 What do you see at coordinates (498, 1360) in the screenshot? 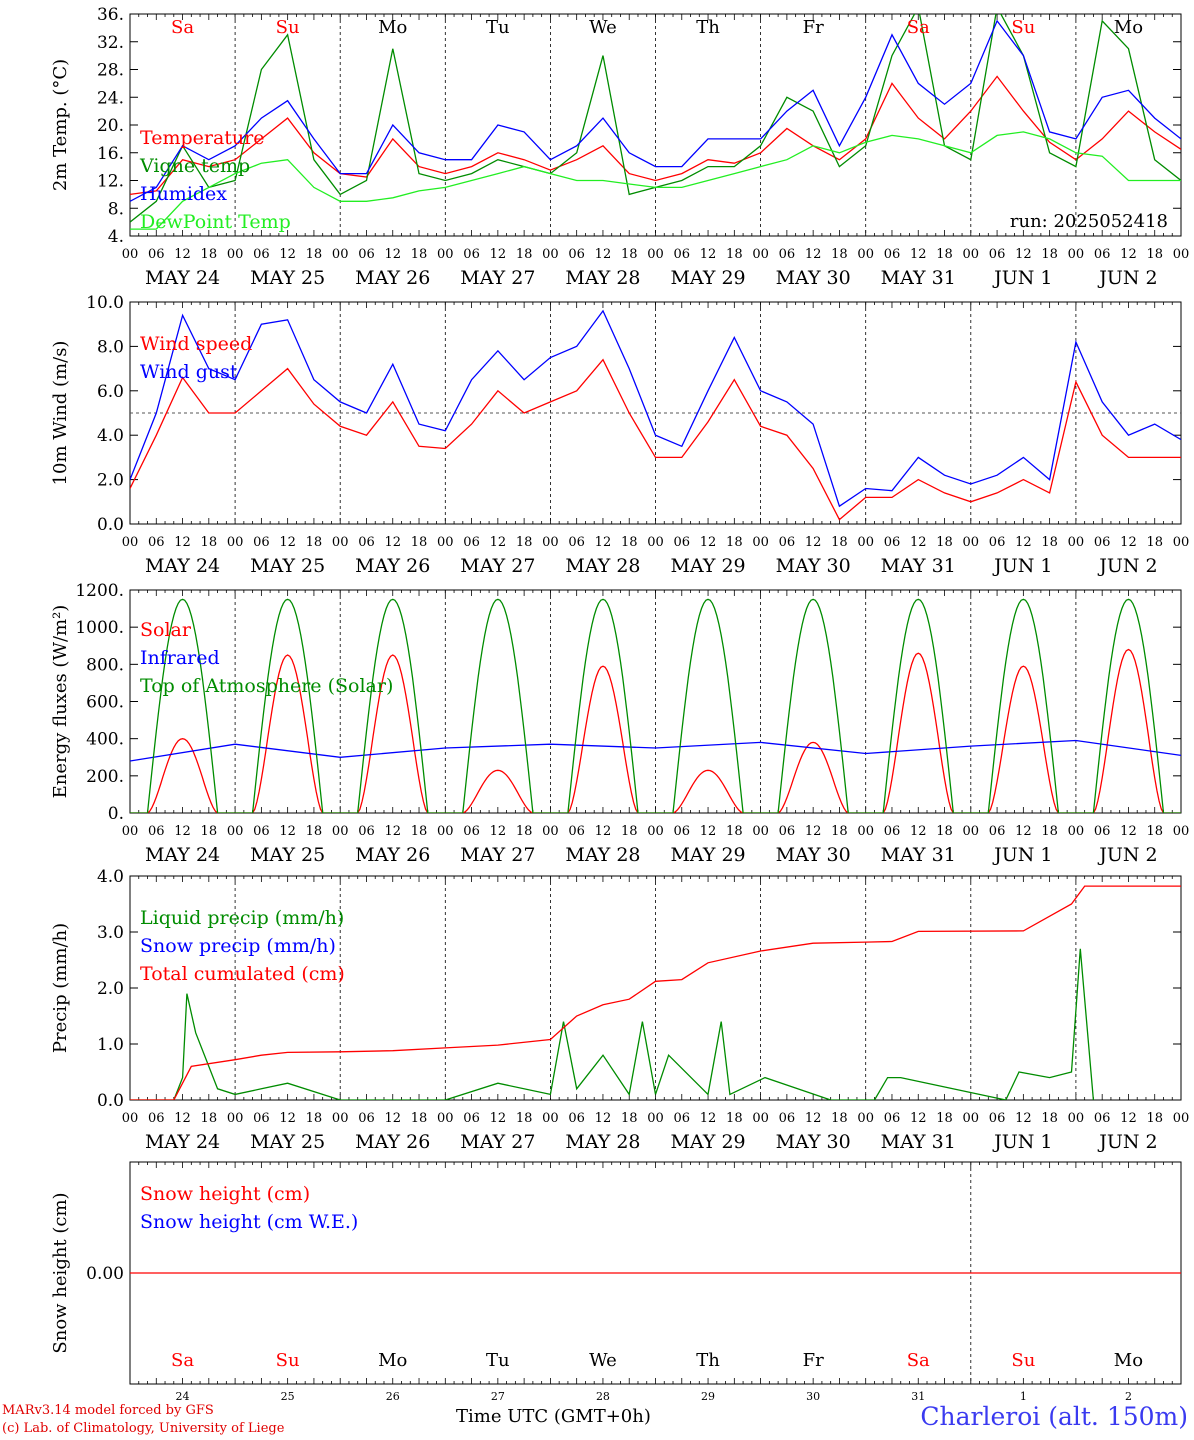
I see `weekday-label: Tu` at bounding box center [498, 1360].